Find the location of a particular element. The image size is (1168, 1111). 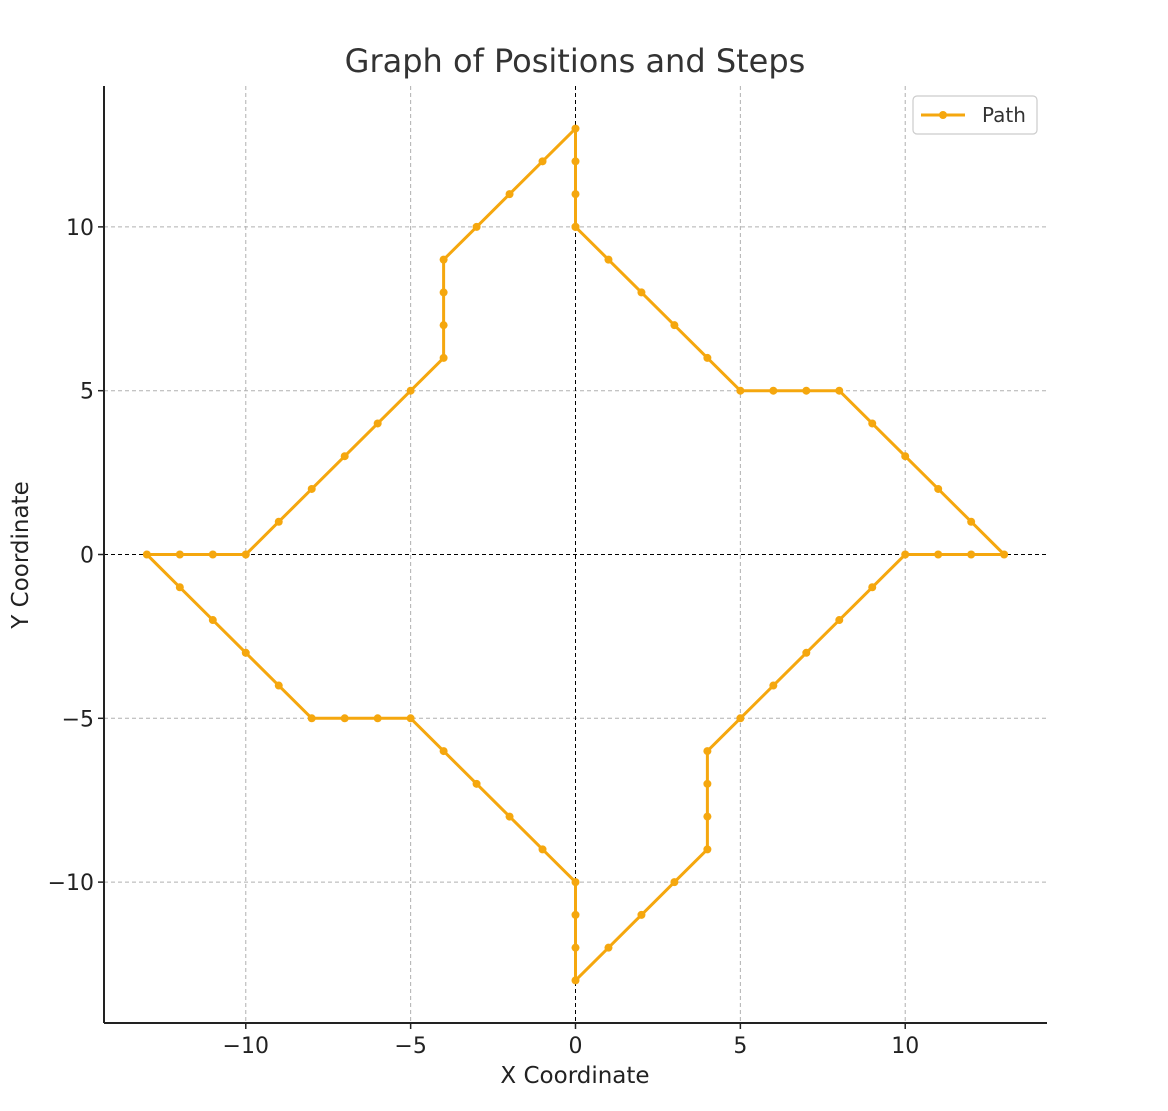

y-tick-label: 10 is located at coordinates (80, 228).